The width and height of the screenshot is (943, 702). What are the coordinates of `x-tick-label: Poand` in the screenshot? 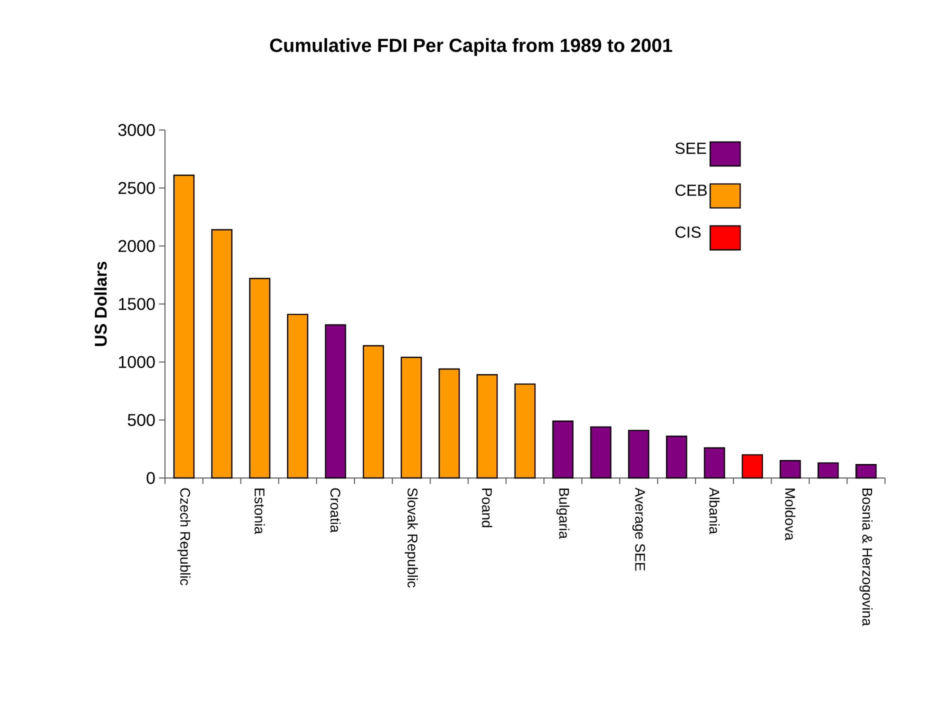 It's located at (487, 508).